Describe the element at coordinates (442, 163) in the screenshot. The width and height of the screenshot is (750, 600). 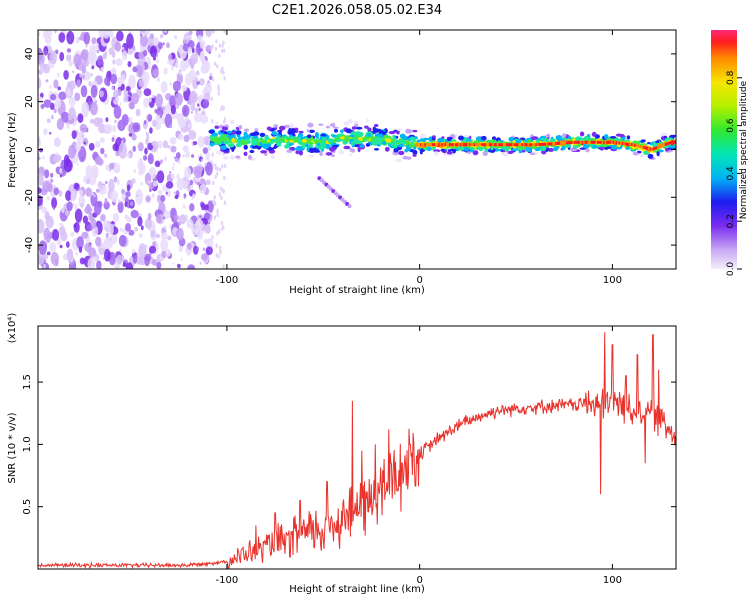
I see `spectrogram-signal-band` at that location.